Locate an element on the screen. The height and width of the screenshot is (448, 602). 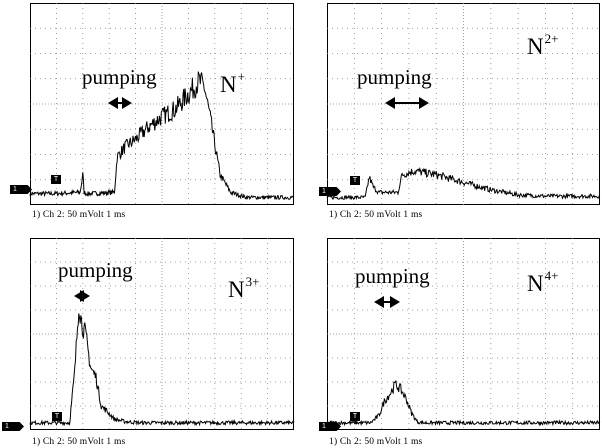
ion-label: N+ is located at coordinates (232, 83).